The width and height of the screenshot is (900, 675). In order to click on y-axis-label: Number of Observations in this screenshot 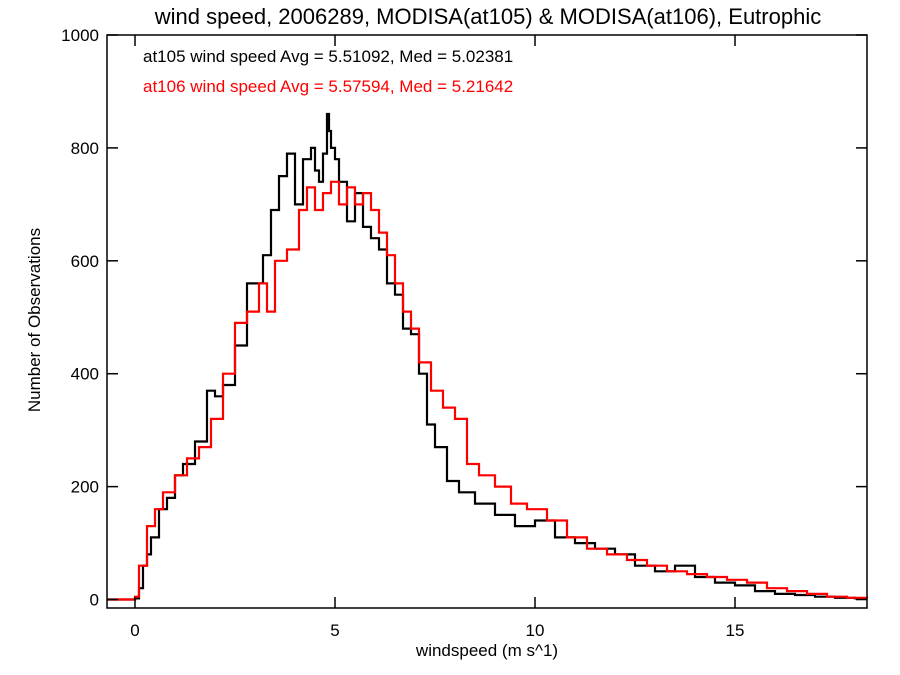, I will do `click(34, 320)`.